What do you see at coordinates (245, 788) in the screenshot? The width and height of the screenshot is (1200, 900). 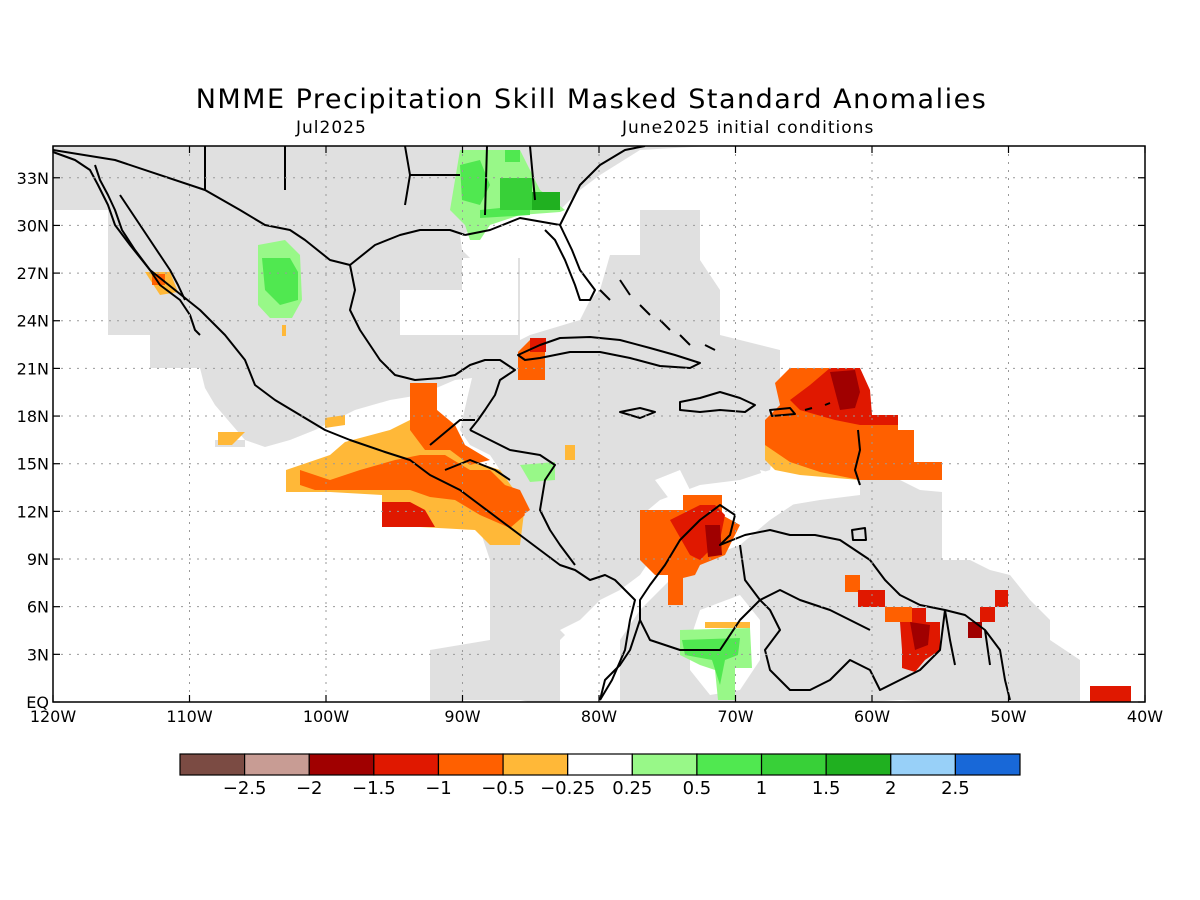 I see `colorbar-label: −2.5` at bounding box center [245, 788].